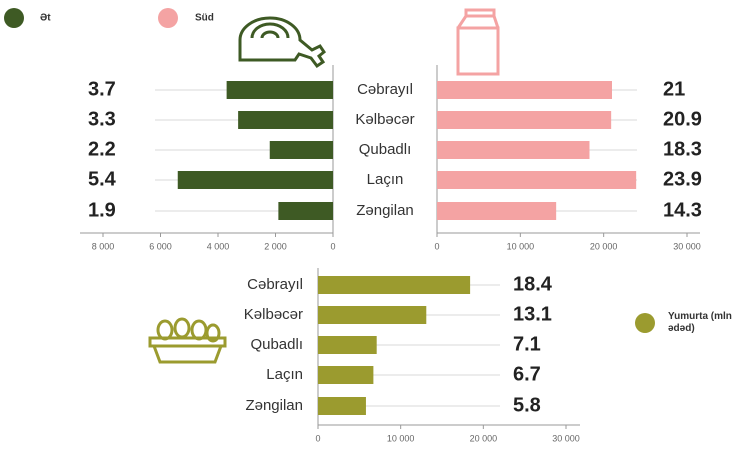  I want to click on value-label: 18.4, so click(533, 284).